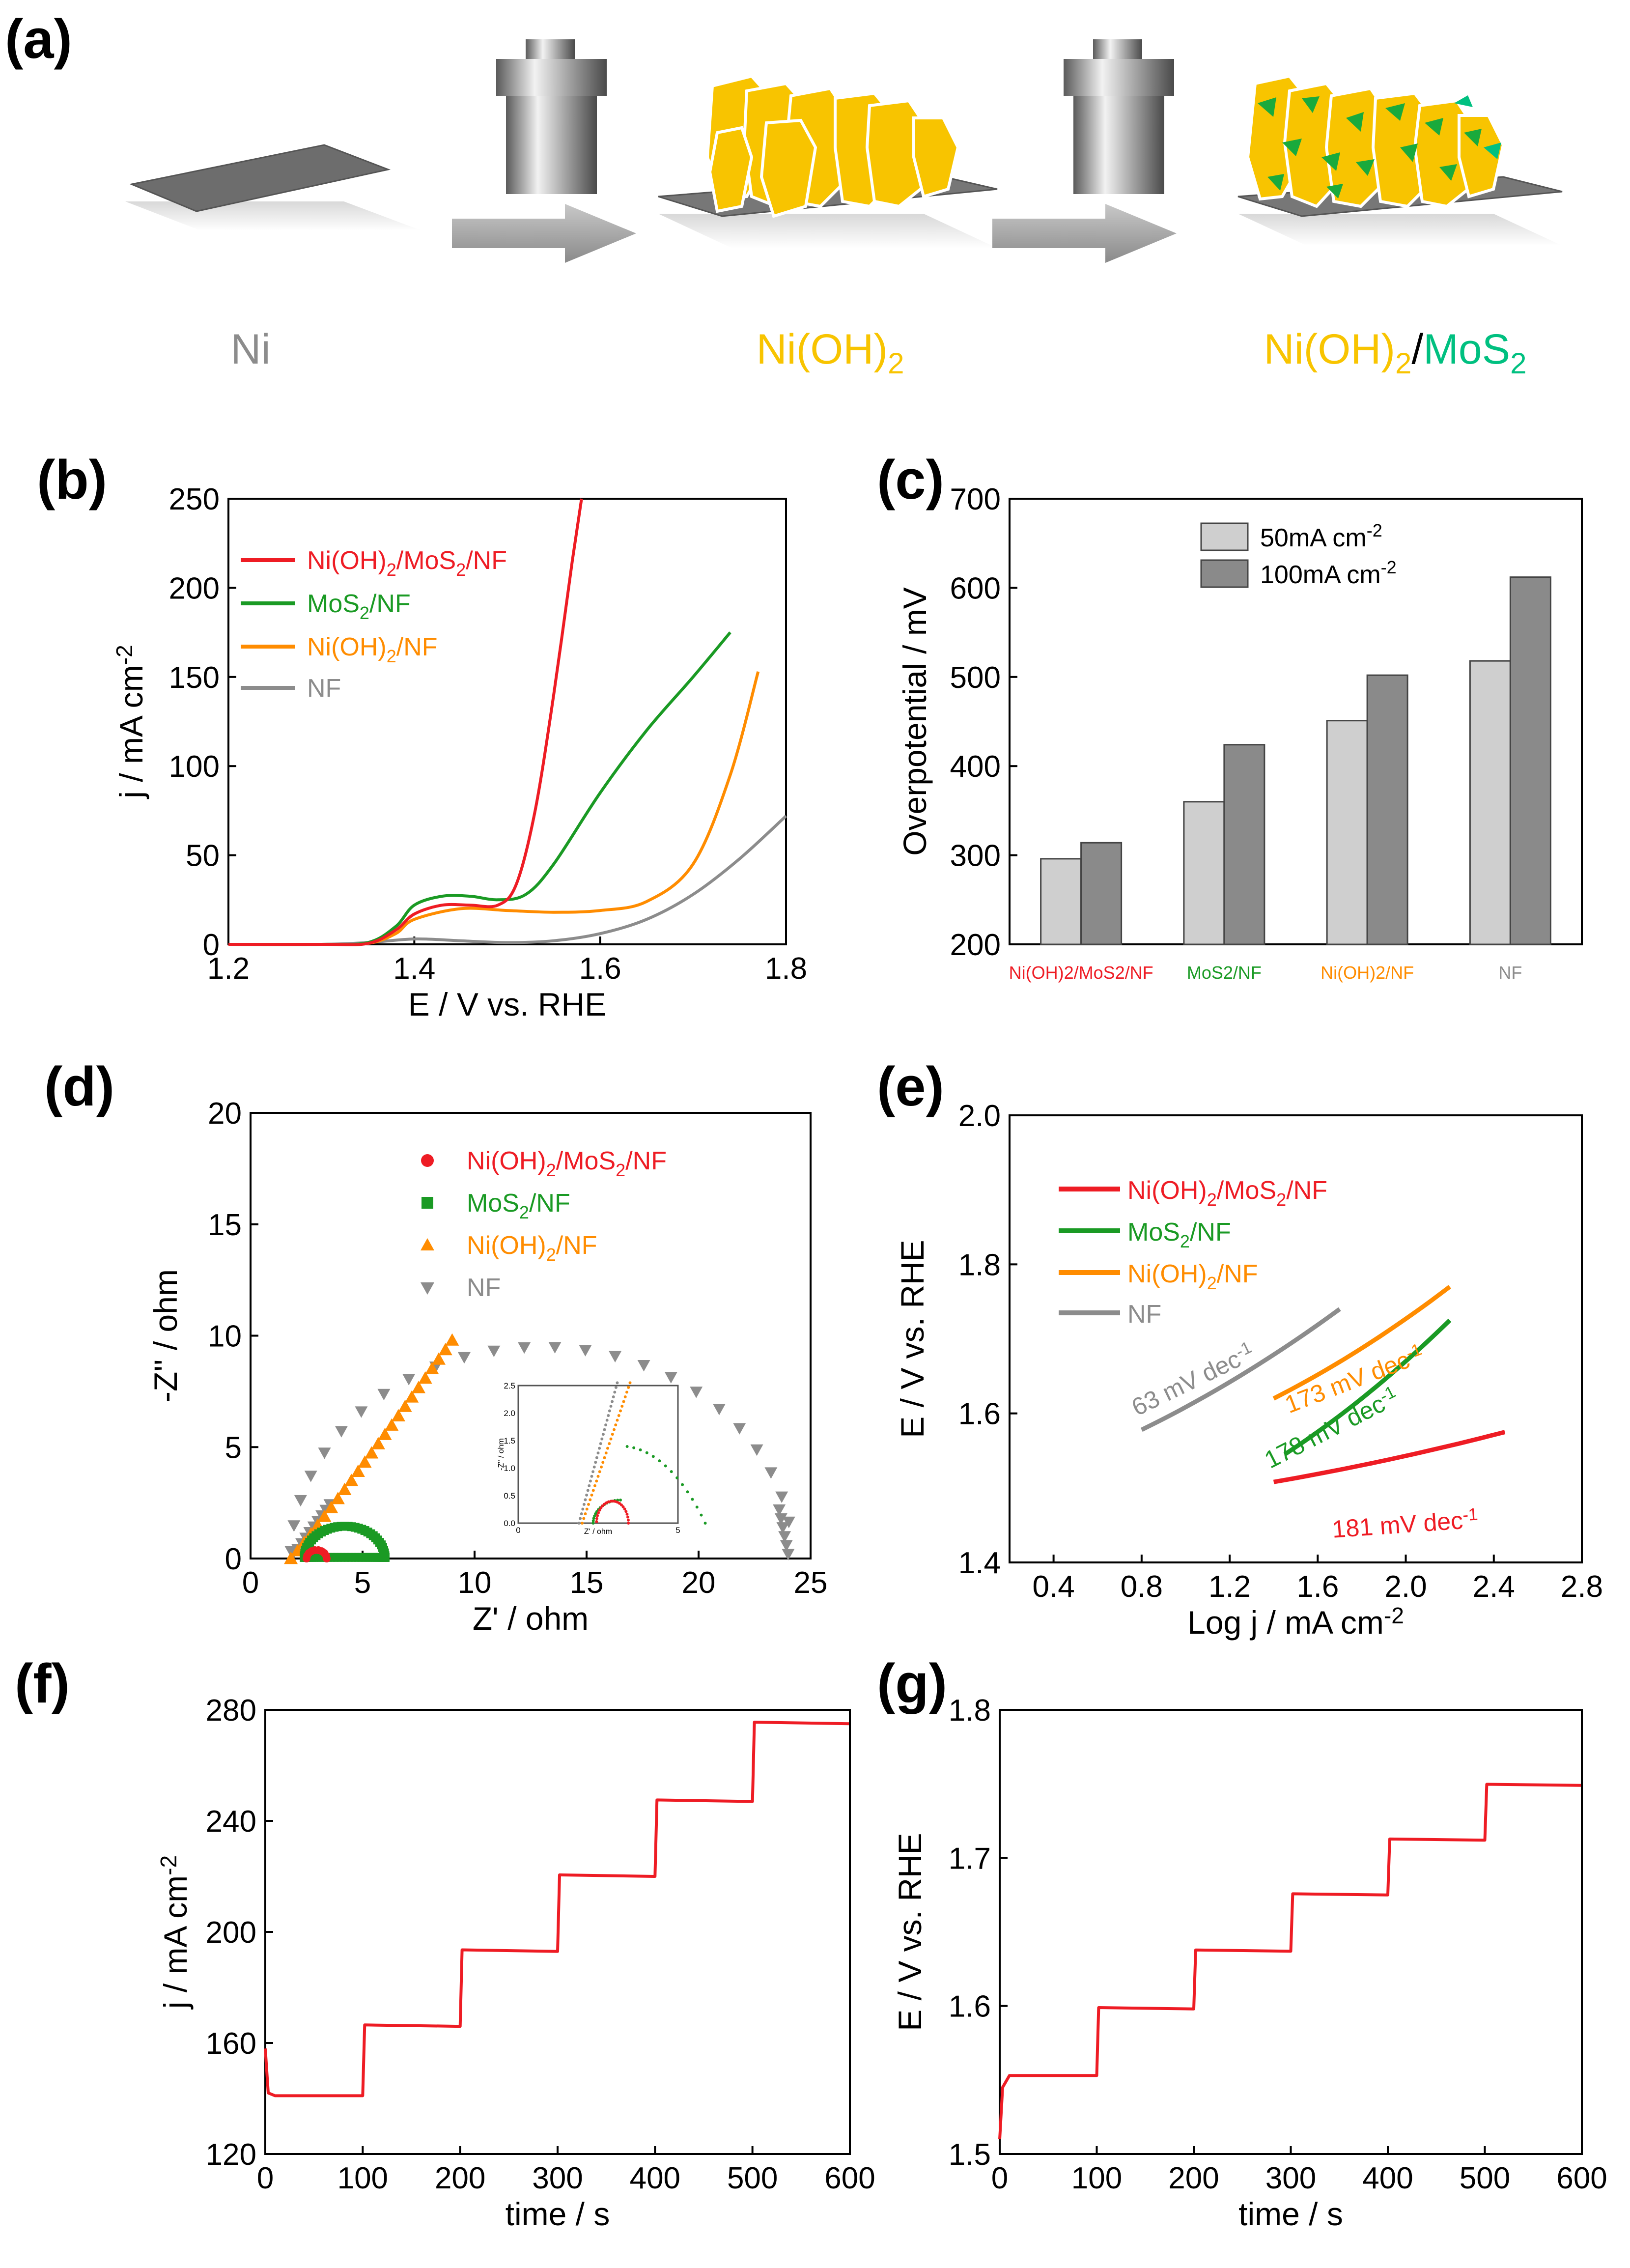 Image resolution: width=1630 pixels, height=2268 pixels. I want to click on y-axis-label: E / V vs. RHE, so click(912, 1339).